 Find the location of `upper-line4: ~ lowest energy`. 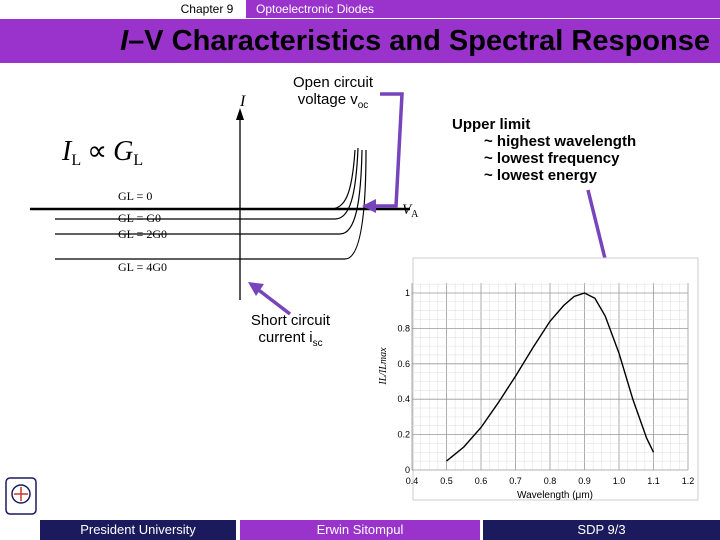

upper-line4: ~ lowest energy is located at coordinates (540, 175).